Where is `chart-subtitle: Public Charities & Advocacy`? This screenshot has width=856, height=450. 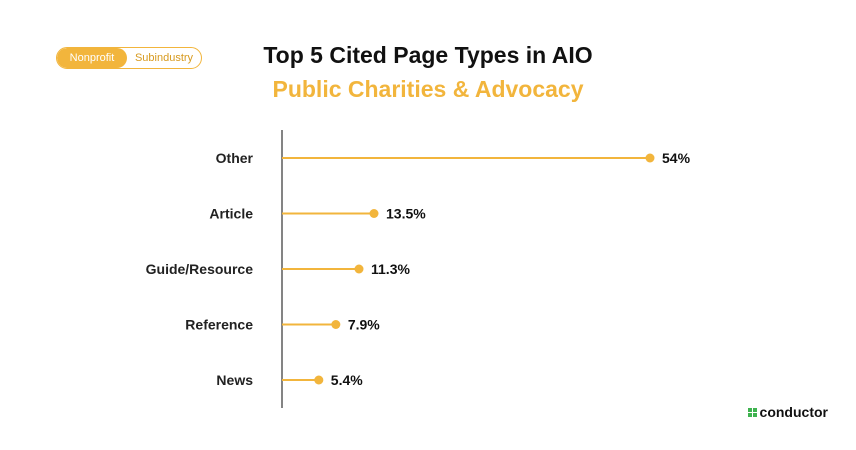 chart-subtitle: Public Charities & Advocacy is located at coordinates (428, 89).